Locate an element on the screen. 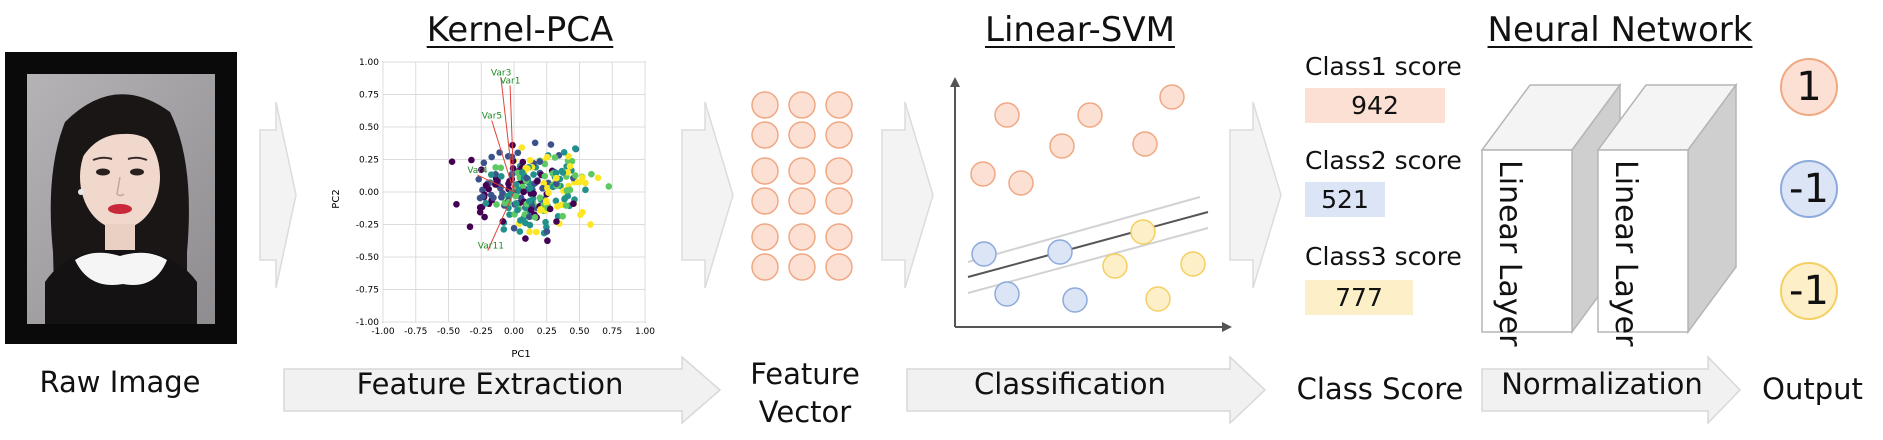 This screenshot has width=1883, height=440. feature-vector-caption: Feature Vector is located at coordinates (805, 393).